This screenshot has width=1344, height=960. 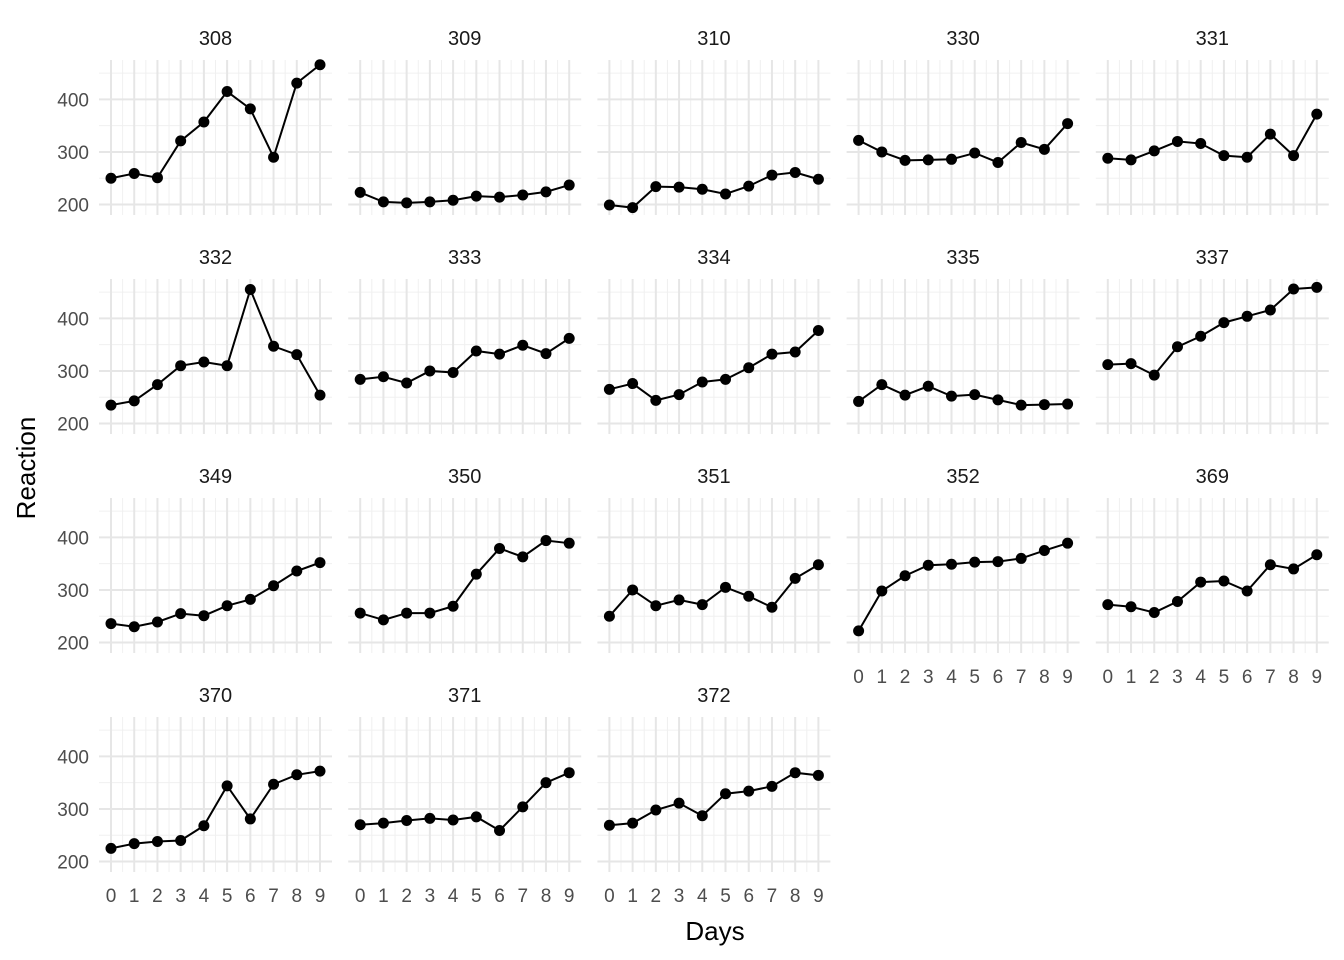 What do you see at coordinates (713, 258) in the screenshot?
I see `facet-strip-label: 334` at bounding box center [713, 258].